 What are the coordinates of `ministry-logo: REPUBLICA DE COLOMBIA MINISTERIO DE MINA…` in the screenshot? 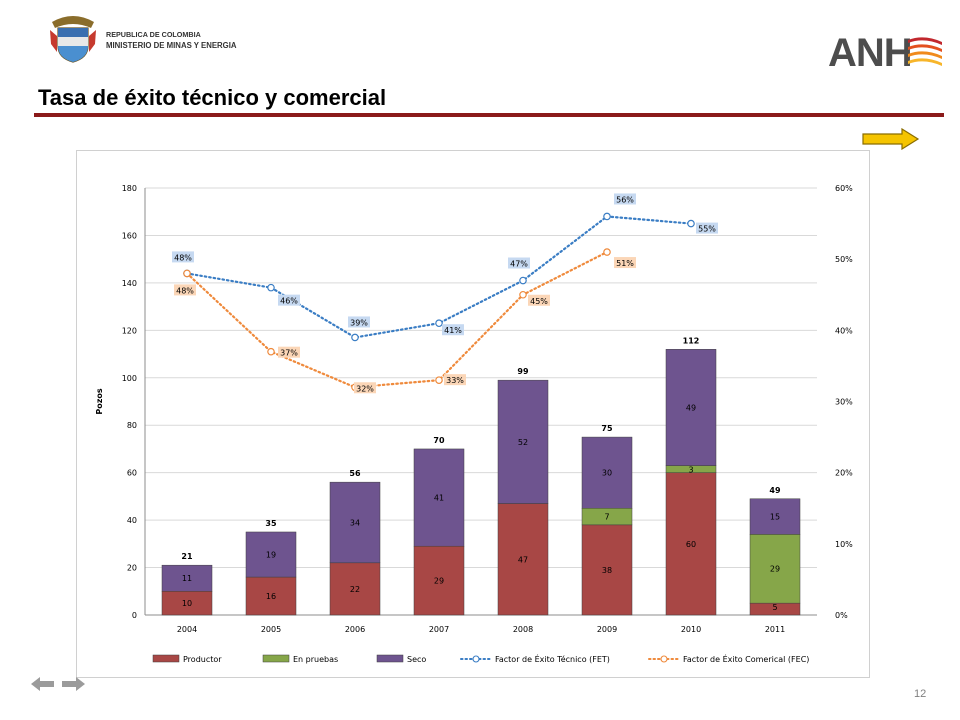 It's located at (146, 40).